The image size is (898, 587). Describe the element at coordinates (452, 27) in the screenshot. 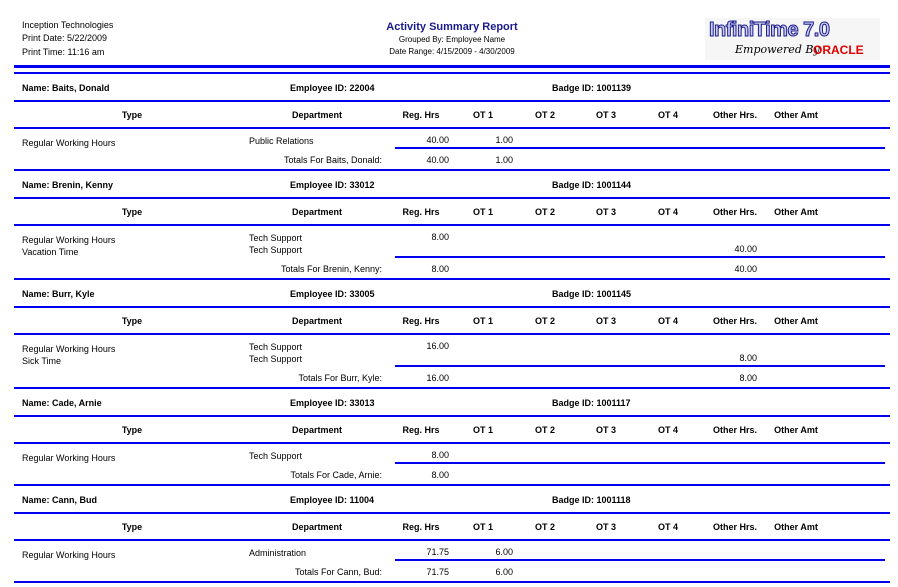

I see `report-title: Activity Summary Report` at that location.